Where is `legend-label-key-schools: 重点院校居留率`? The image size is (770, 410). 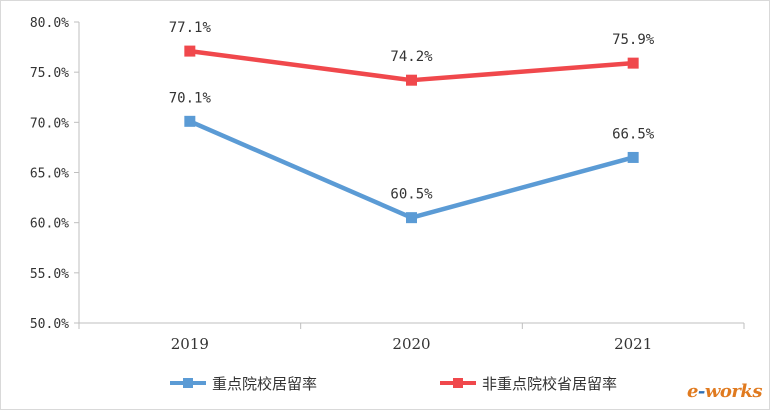 legend-label-key-schools: 重点院校居留率 is located at coordinates (265, 383).